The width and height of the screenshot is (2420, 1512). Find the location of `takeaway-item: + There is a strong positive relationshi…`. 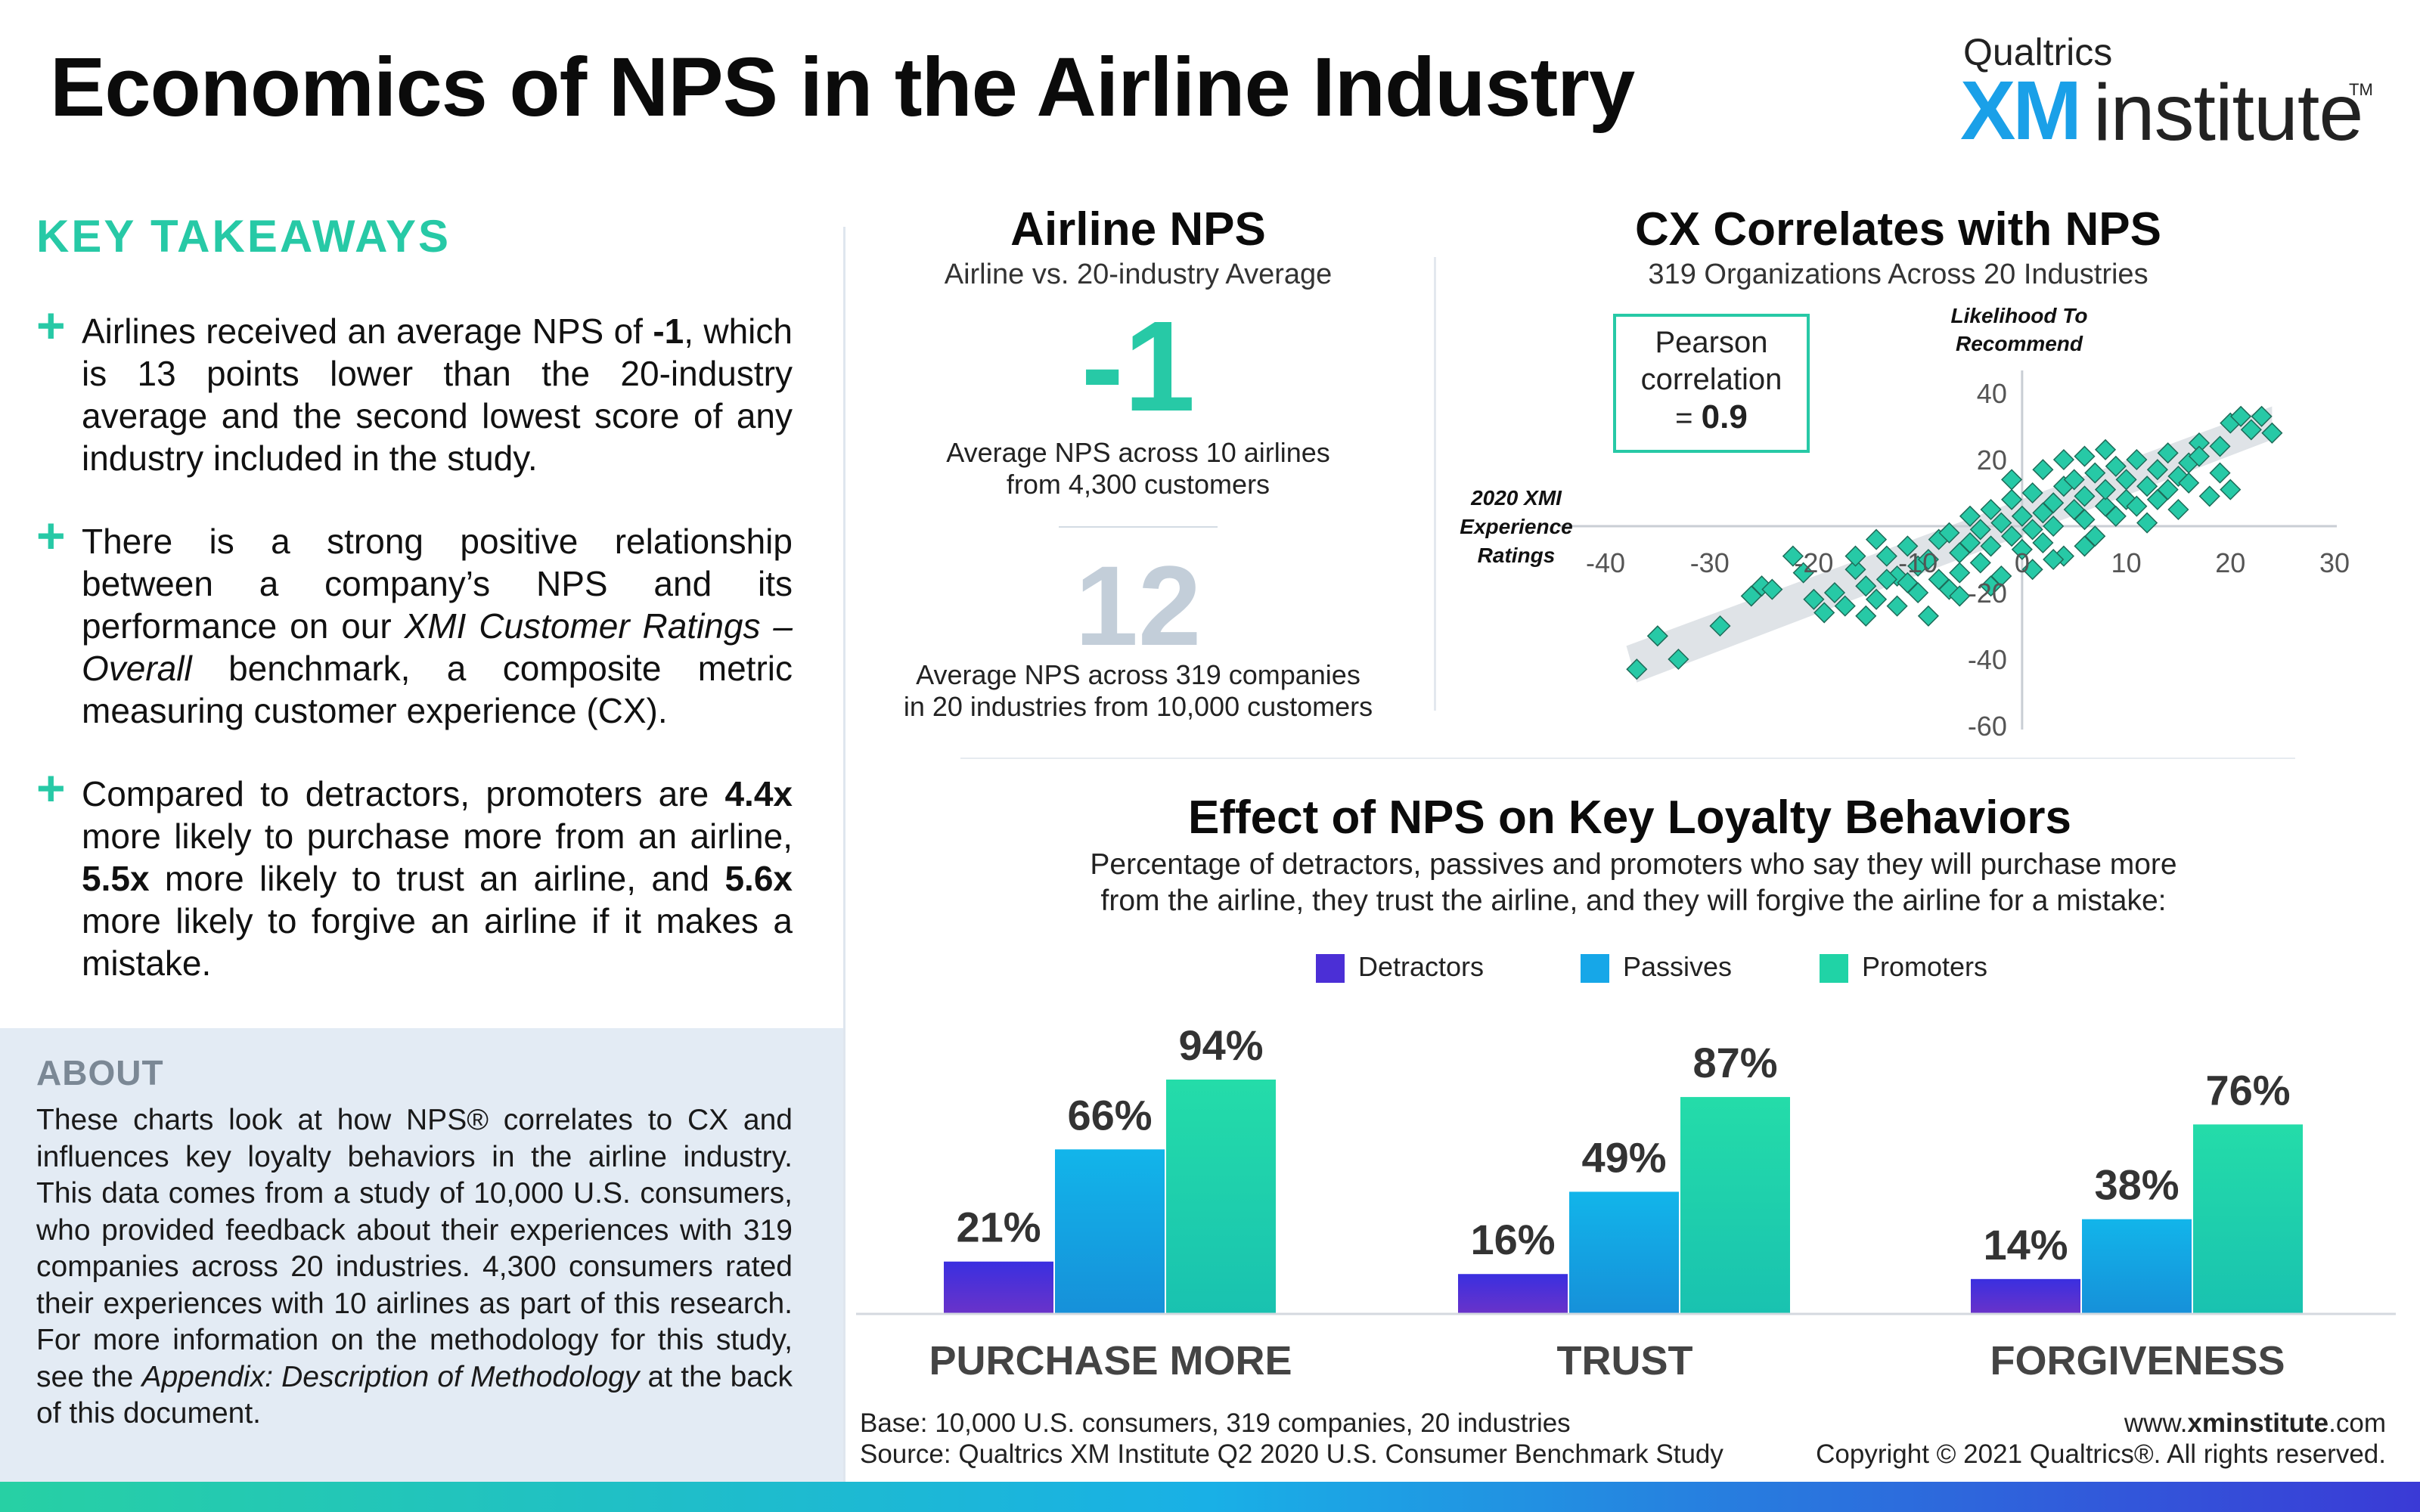

takeaway-item: + There is a strong positive relationshi… is located at coordinates (414, 621).